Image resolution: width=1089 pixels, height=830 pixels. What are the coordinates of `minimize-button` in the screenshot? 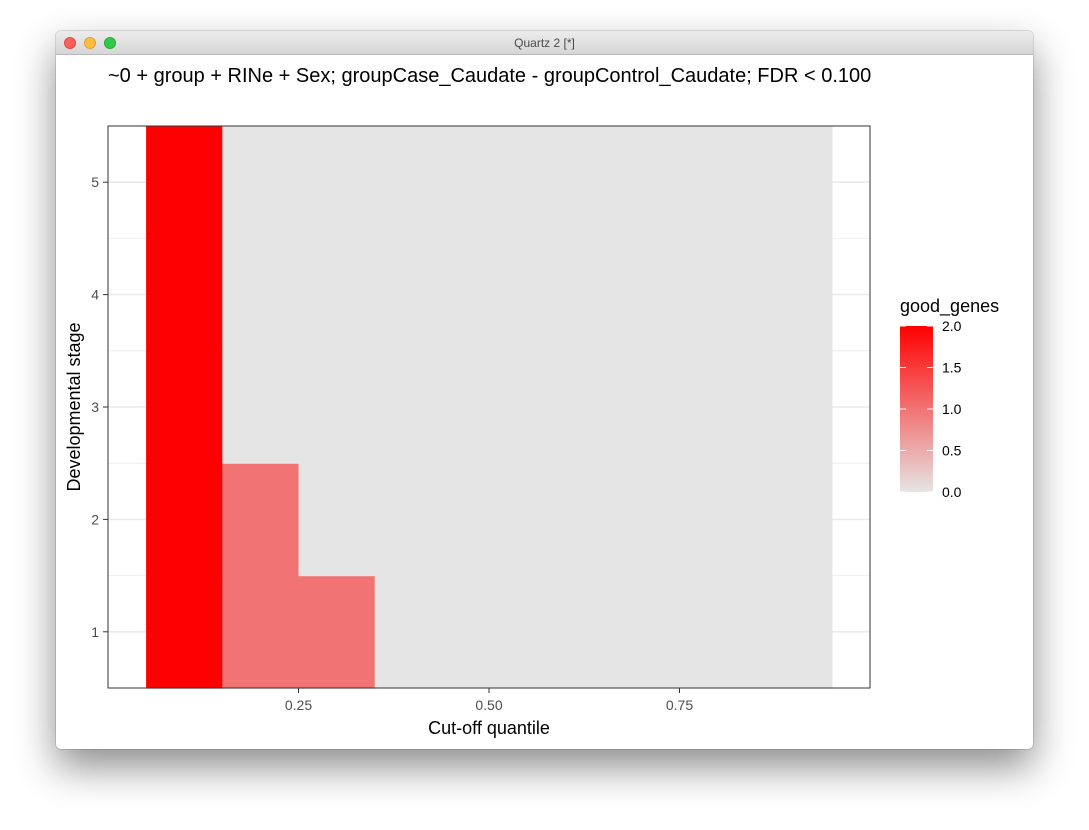 It's located at (90, 43).